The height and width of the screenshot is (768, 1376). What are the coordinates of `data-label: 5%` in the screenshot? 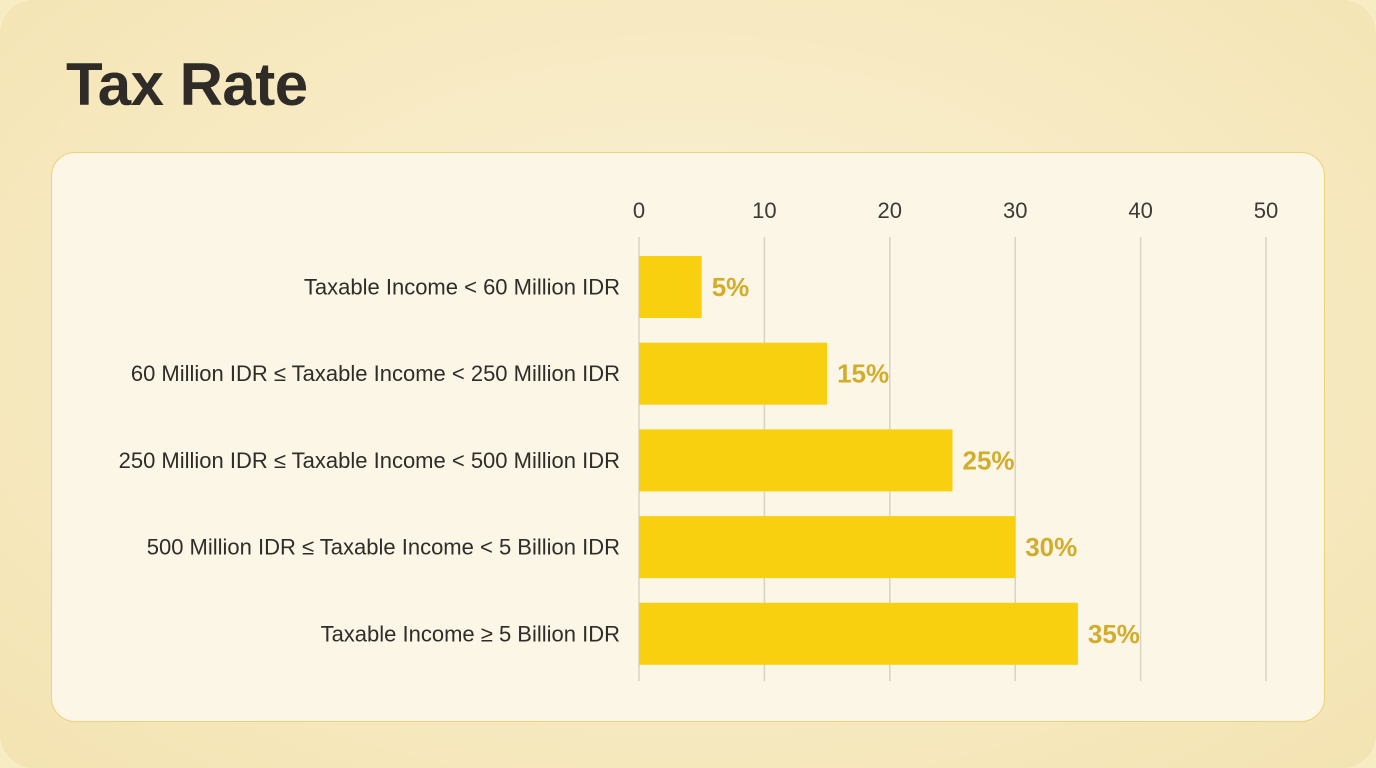 It's located at (731, 287).